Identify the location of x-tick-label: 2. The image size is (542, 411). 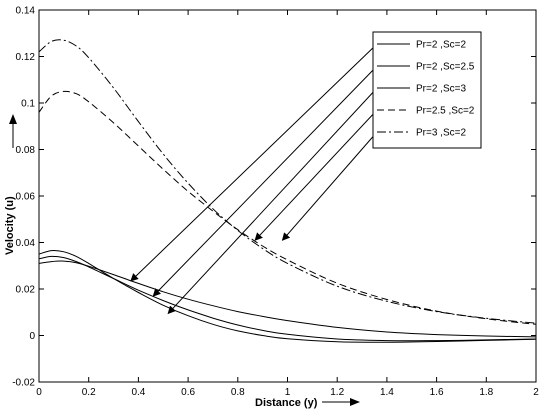
(536, 392).